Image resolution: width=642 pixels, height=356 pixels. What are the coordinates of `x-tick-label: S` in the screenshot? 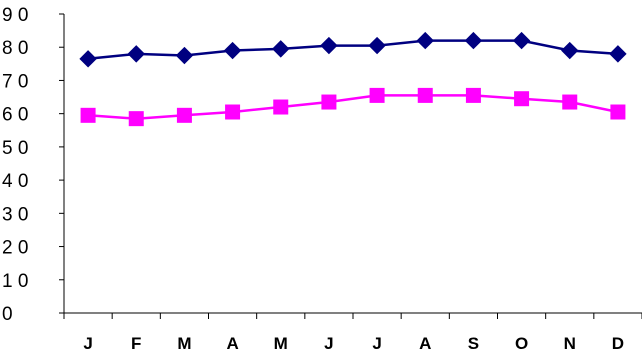 It's located at (473, 343).